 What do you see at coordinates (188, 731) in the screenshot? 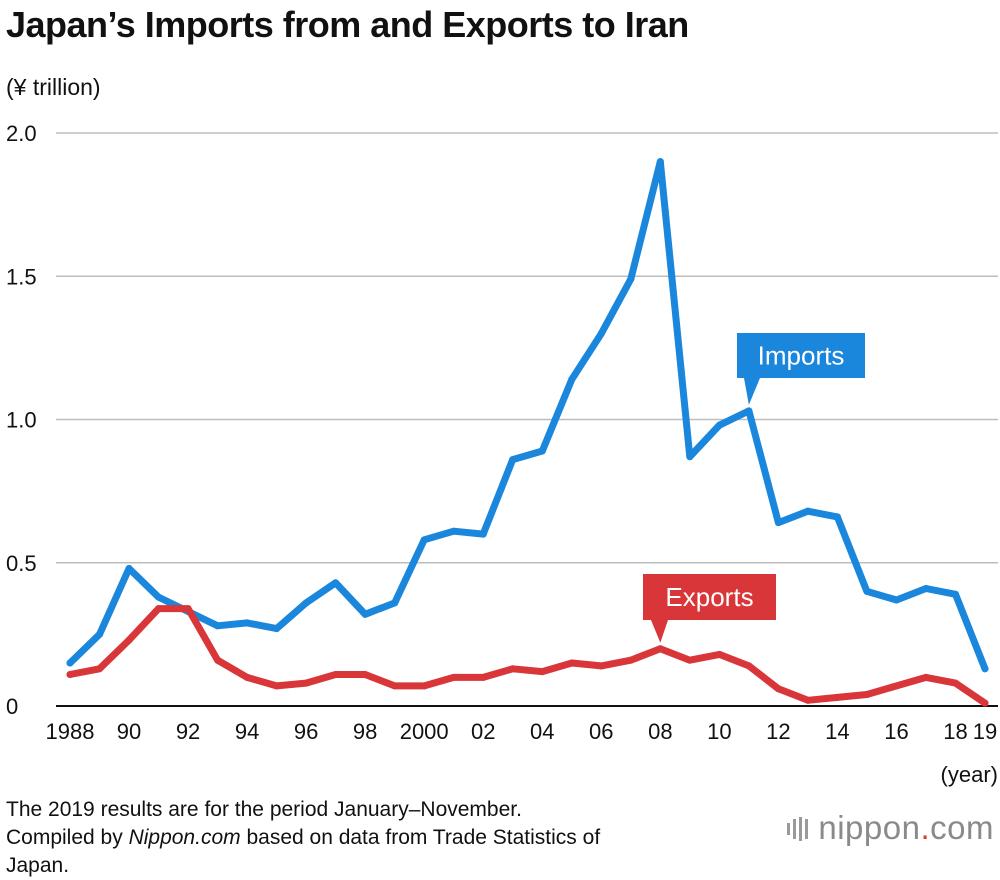
I see `x-tick-label: 92` at bounding box center [188, 731].